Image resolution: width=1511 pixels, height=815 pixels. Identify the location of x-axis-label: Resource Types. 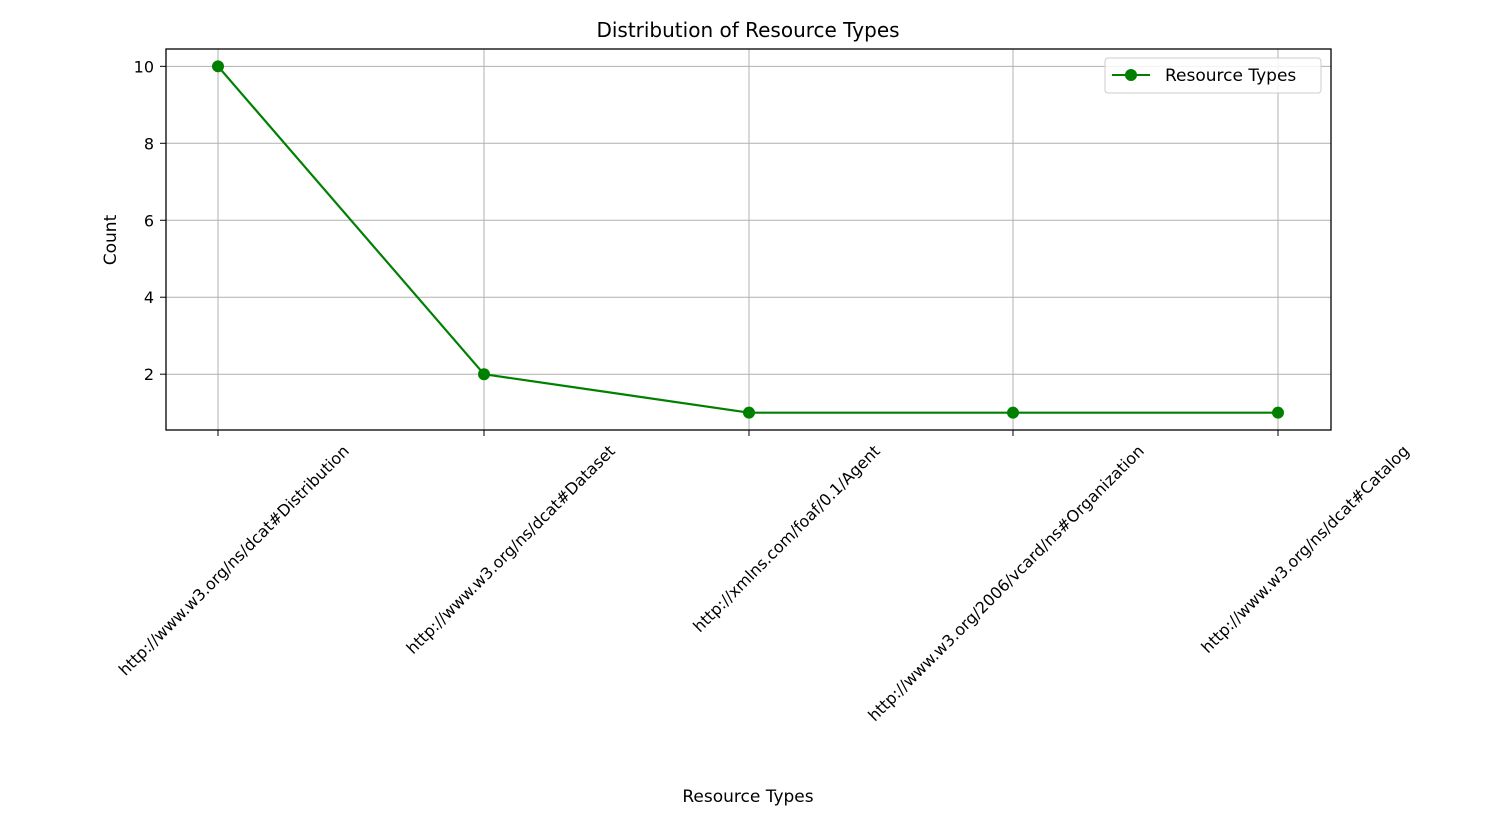
(747, 797).